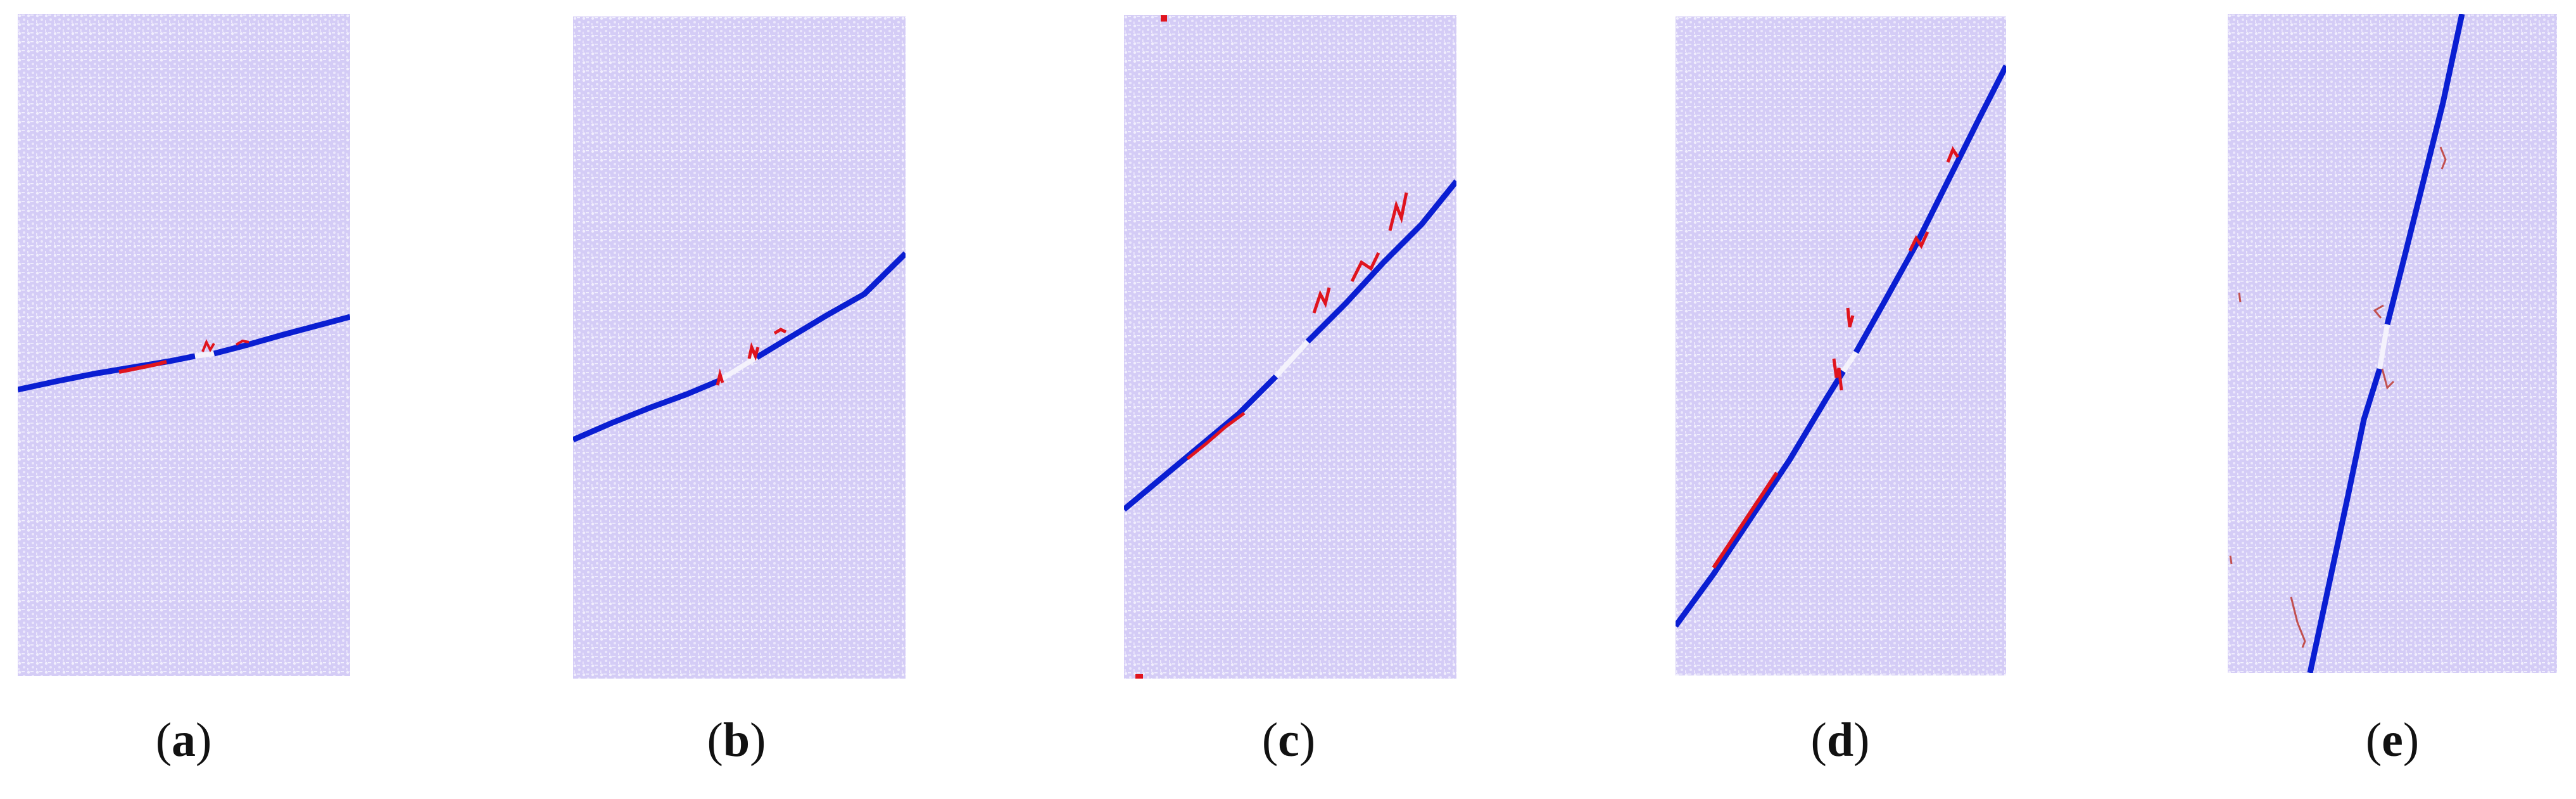 This screenshot has width=2576, height=799. Describe the element at coordinates (2345, 520) in the screenshot. I see `main-crack-lower` at that location.